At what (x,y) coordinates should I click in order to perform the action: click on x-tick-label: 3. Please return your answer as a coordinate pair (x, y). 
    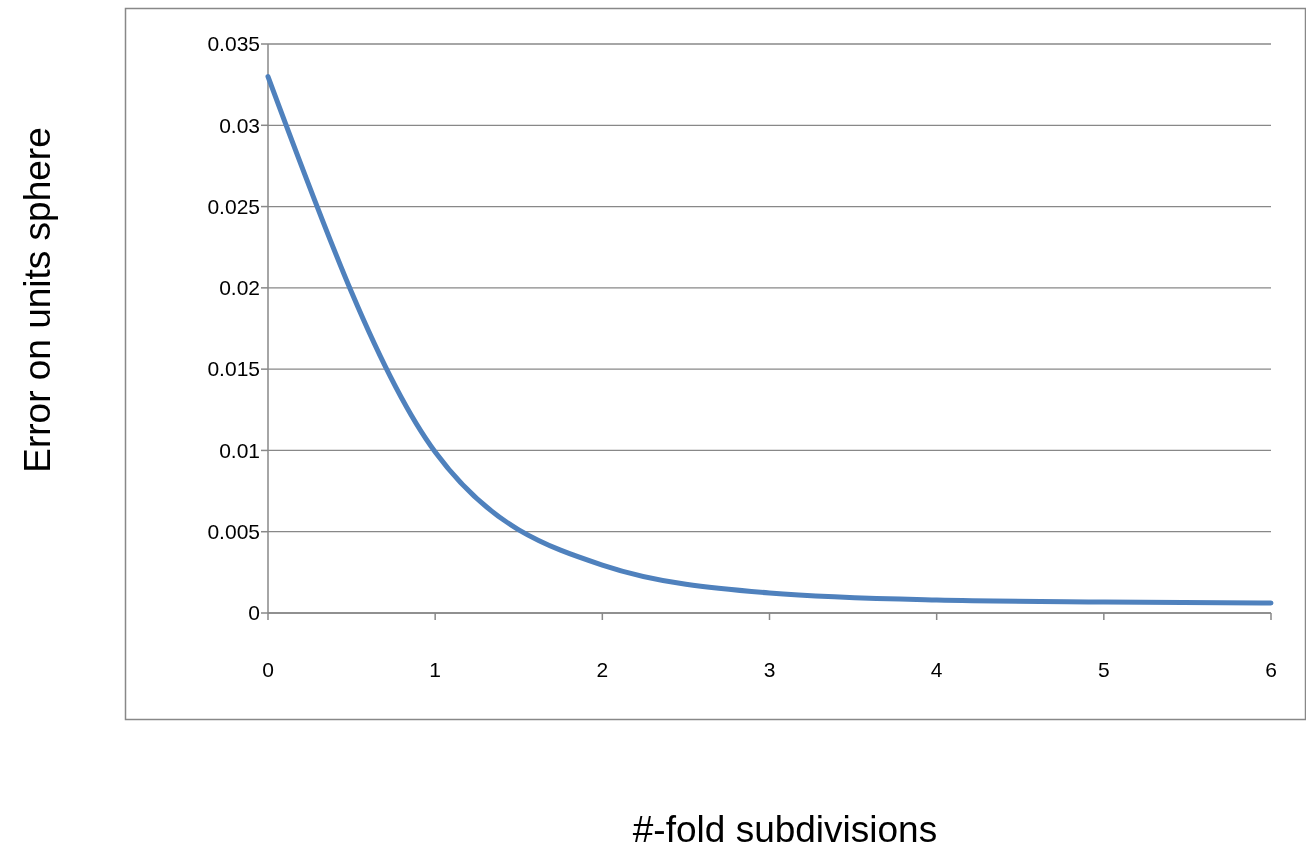
    Looking at the image, I should click on (769, 669).